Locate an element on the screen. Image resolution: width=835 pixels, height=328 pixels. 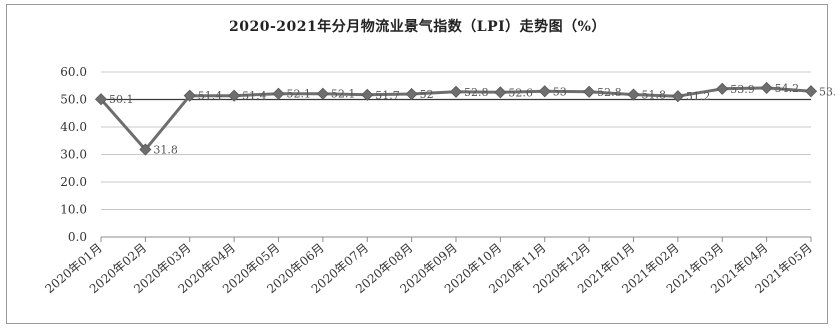
data-label-15: 54.2 is located at coordinates (787, 88).